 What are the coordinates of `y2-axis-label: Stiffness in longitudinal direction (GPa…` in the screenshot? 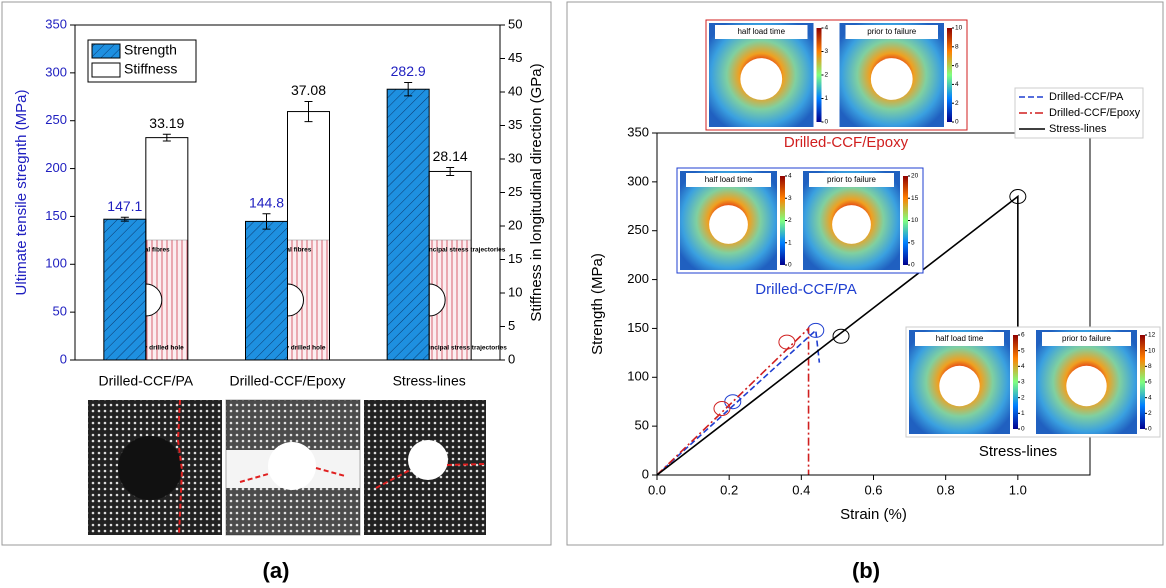 It's located at (536, 192).